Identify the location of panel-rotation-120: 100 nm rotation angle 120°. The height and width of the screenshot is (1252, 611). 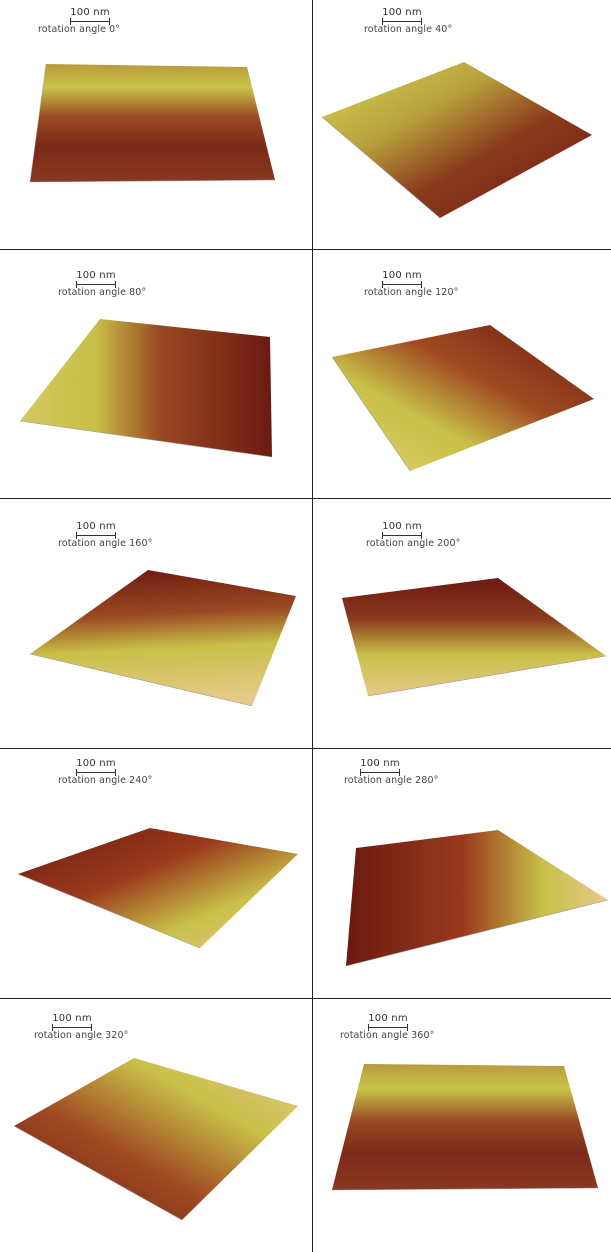
(461, 373).